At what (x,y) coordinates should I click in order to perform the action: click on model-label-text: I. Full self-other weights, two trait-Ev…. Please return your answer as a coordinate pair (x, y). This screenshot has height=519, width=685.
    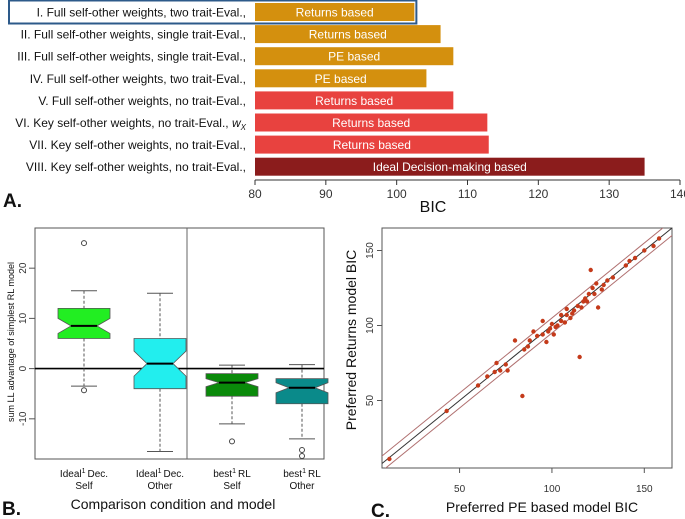
    Looking at the image, I should click on (141, 13).